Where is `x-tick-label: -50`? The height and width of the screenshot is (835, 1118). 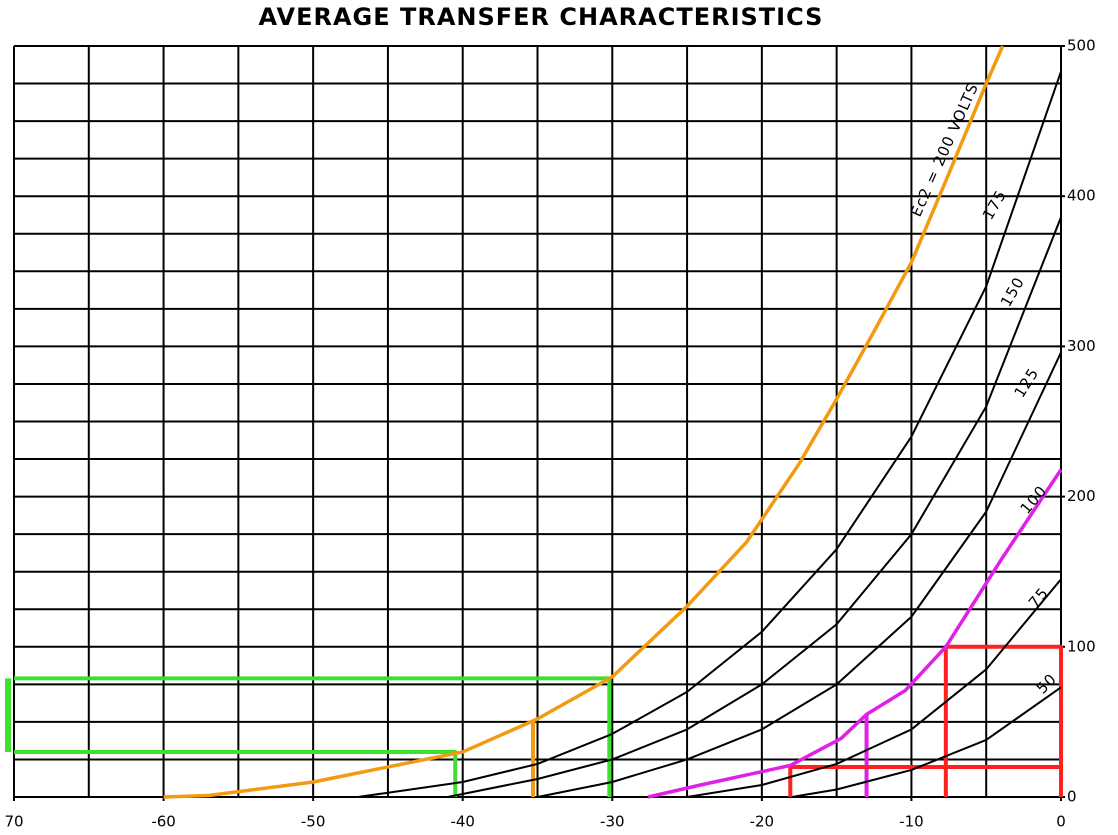
x-tick-label: -50 is located at coordinates (313, 822).